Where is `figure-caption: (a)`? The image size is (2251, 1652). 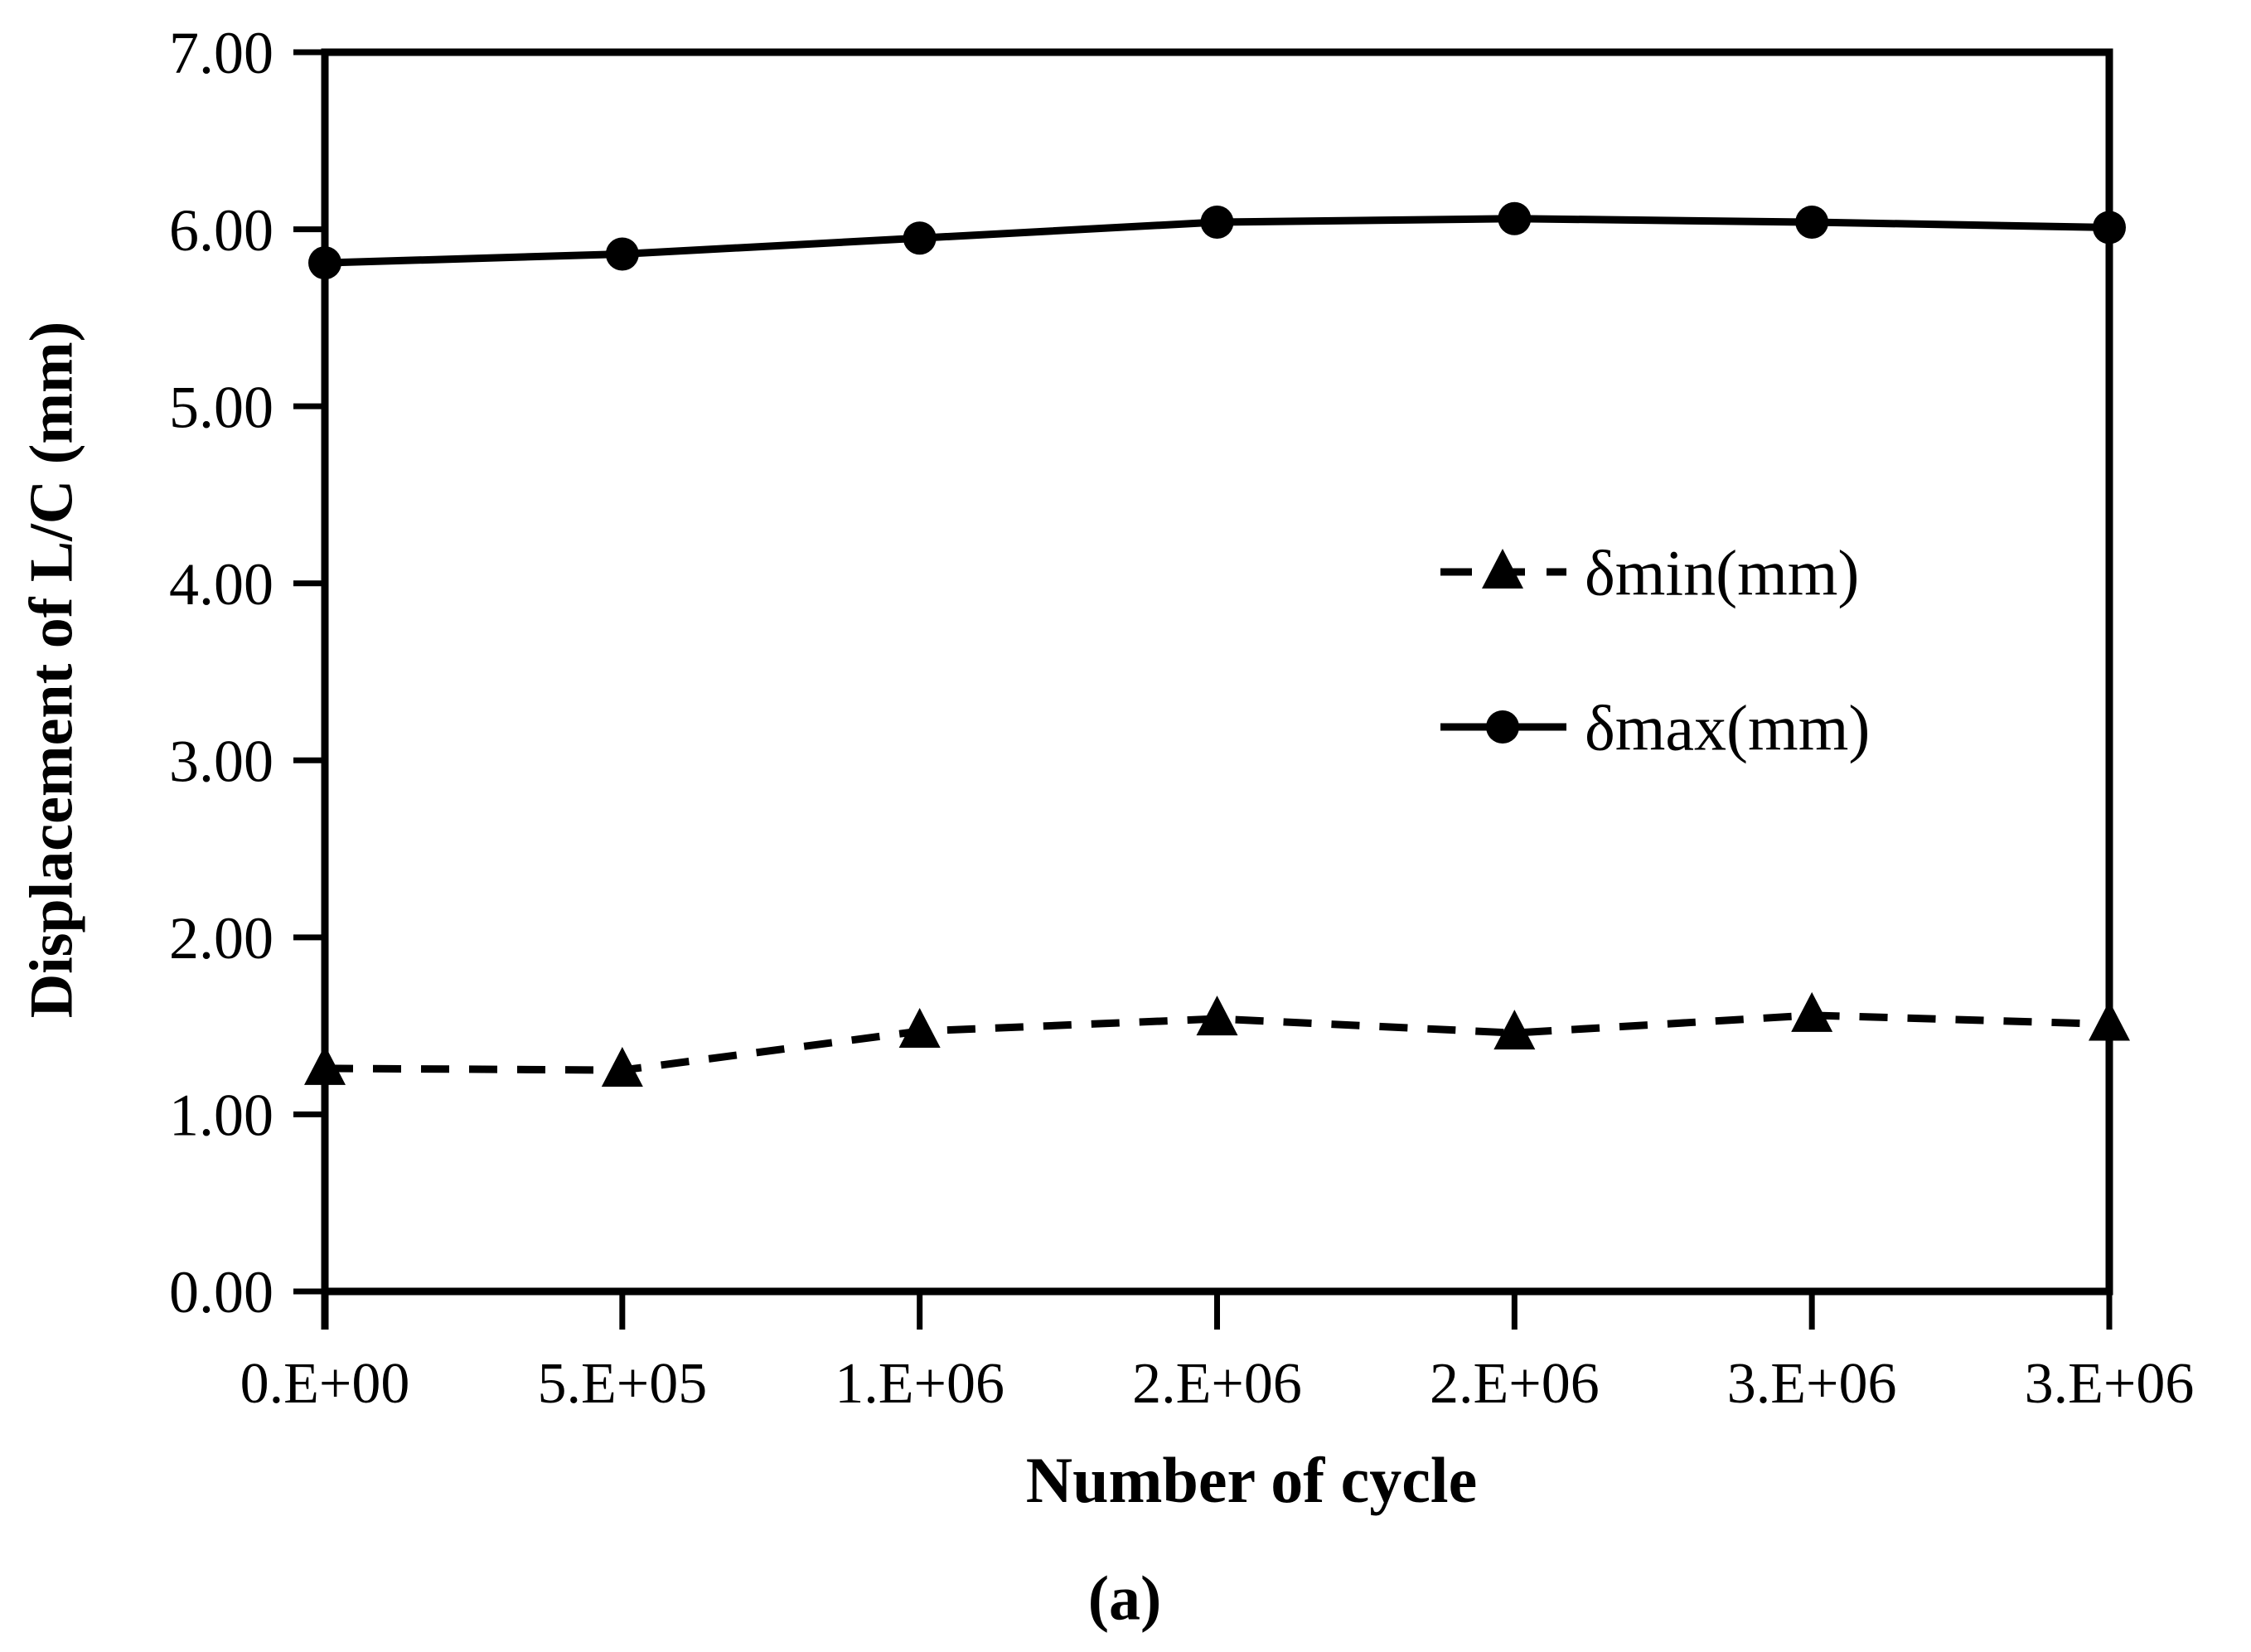
figure-caption: (a) is located at coordinates (1124, 1598).